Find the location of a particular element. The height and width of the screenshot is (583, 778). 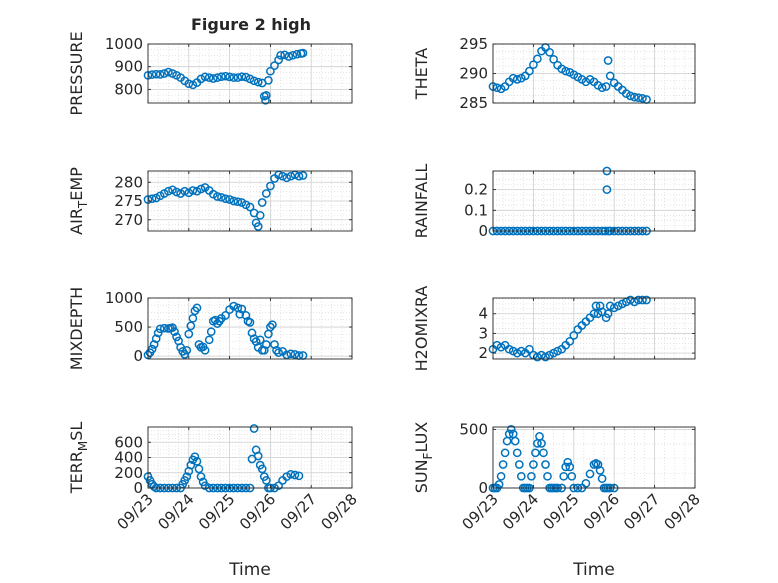

y-axis-label-tail: SL is located at coordinates (76, 431).